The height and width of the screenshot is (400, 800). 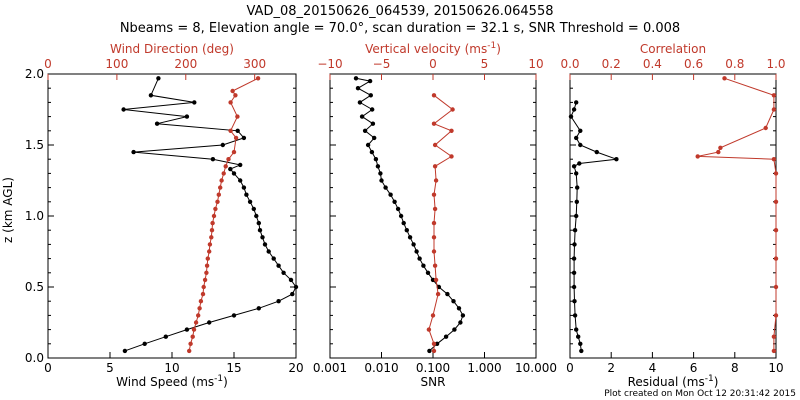 What do you see at coordinates (329, 64) in the screenshot?
I see `panel-snr-top-tick-label: −10` at bounding box center [329, 64].